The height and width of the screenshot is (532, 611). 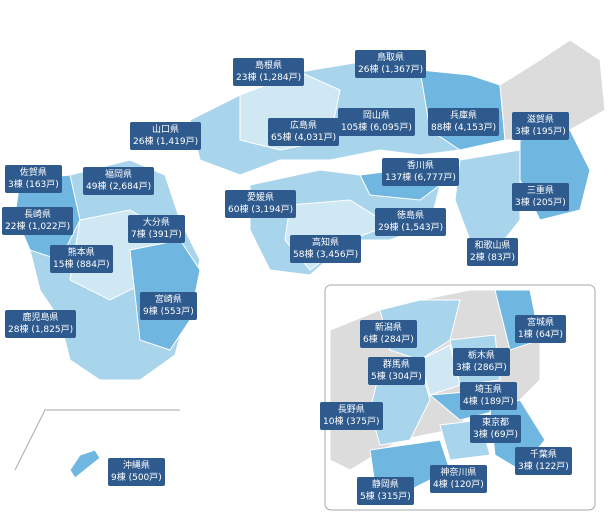 What do you see at coordinates (492, 246) in the screenshot?
I see `prefecture-name: 和歌山県` at bounding box center [492, 246].